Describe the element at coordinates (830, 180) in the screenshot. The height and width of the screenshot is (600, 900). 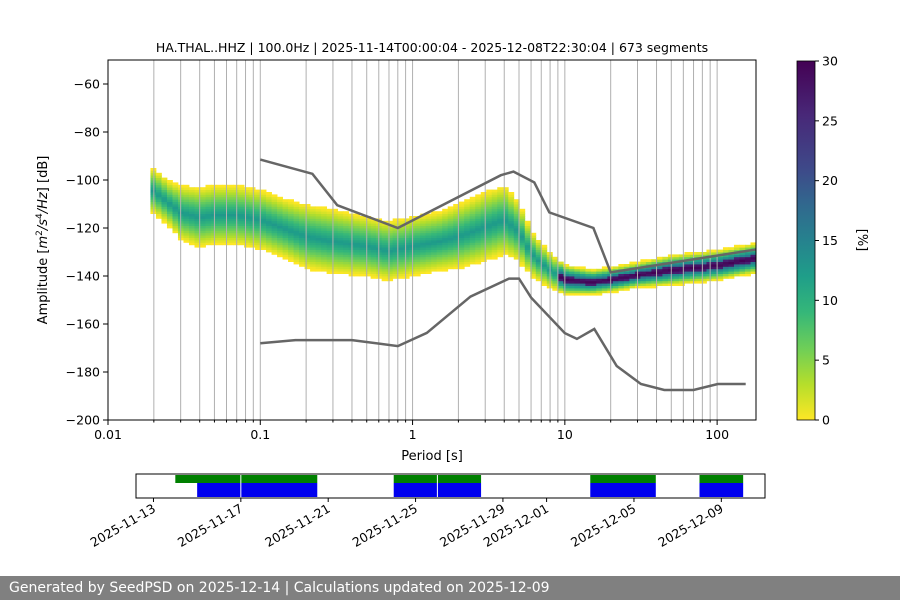
I see `colorbar-tick-label: 20` at that location.